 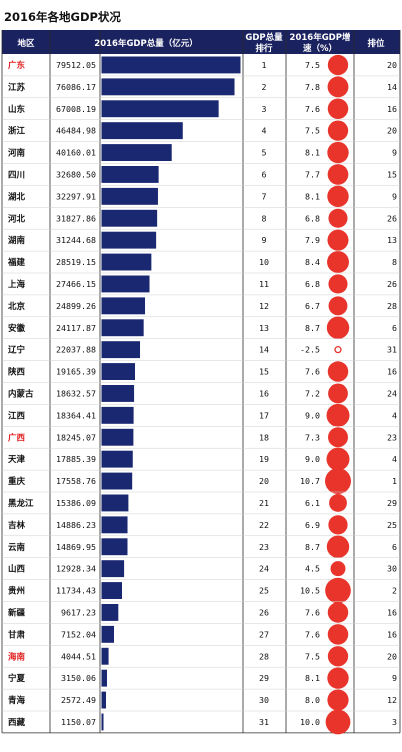 What do you see at coordinates (392, 350) in the screenshot?
I see `growth-rank-label: 31` at bounding box center [392, 350].